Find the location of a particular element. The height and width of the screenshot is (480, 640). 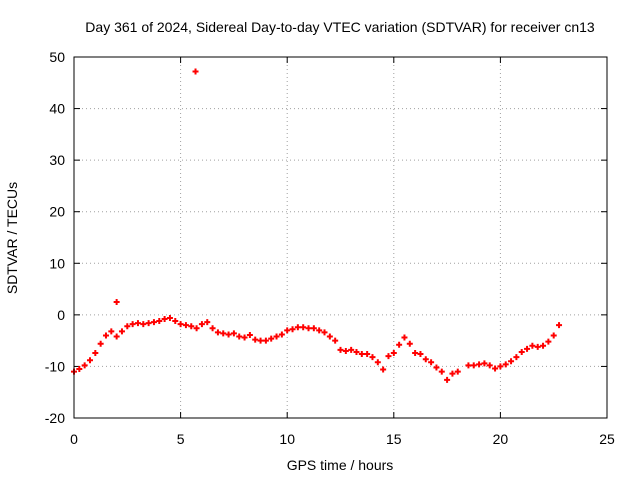

x-tick-label: 10 is located at coordinates (287, 439).